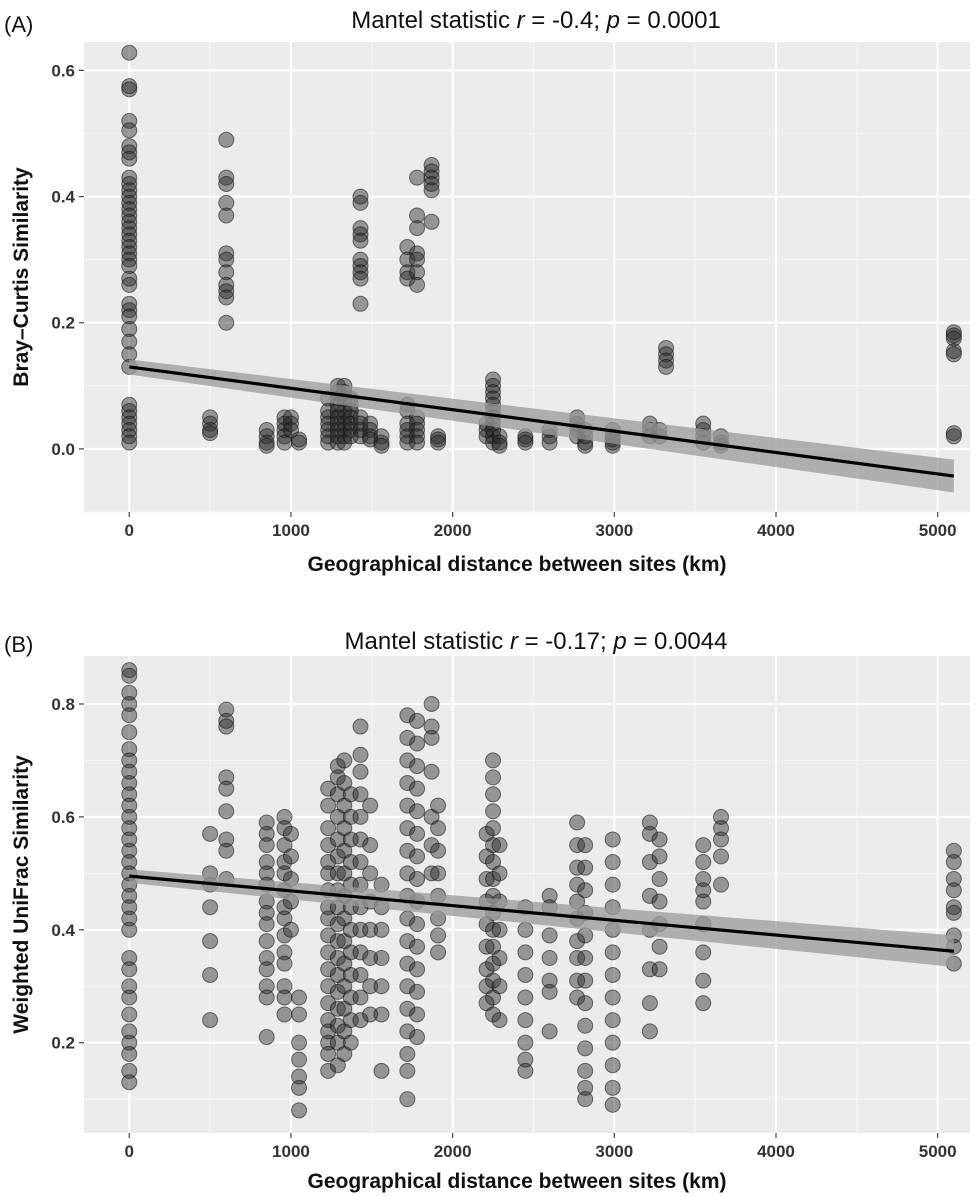 The image size is (978, 1196). I want to click on x-tick-label: 3000, so click(614, 1151).